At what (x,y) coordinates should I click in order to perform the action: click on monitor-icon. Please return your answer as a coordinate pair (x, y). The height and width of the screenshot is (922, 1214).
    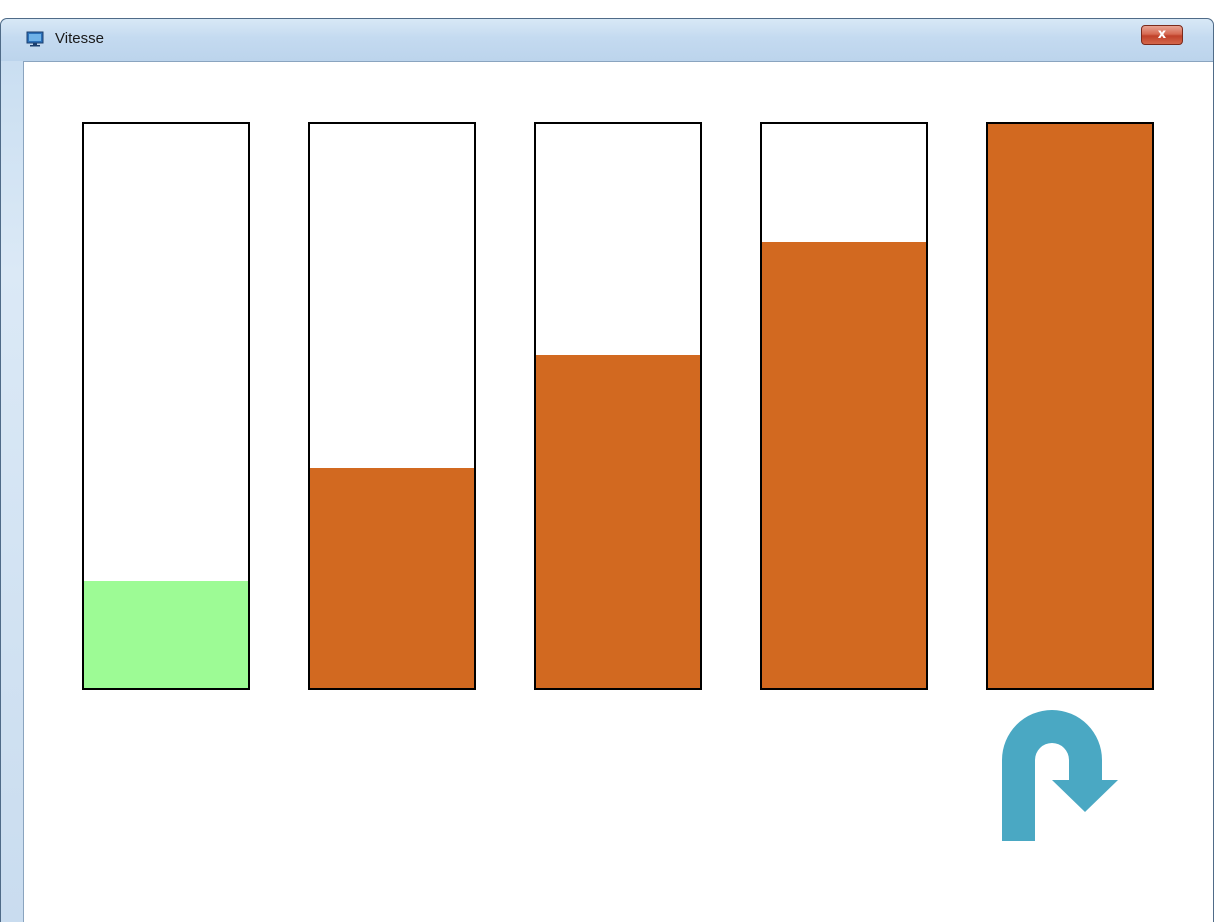
    Looking at the image, I should click on (35, 39).